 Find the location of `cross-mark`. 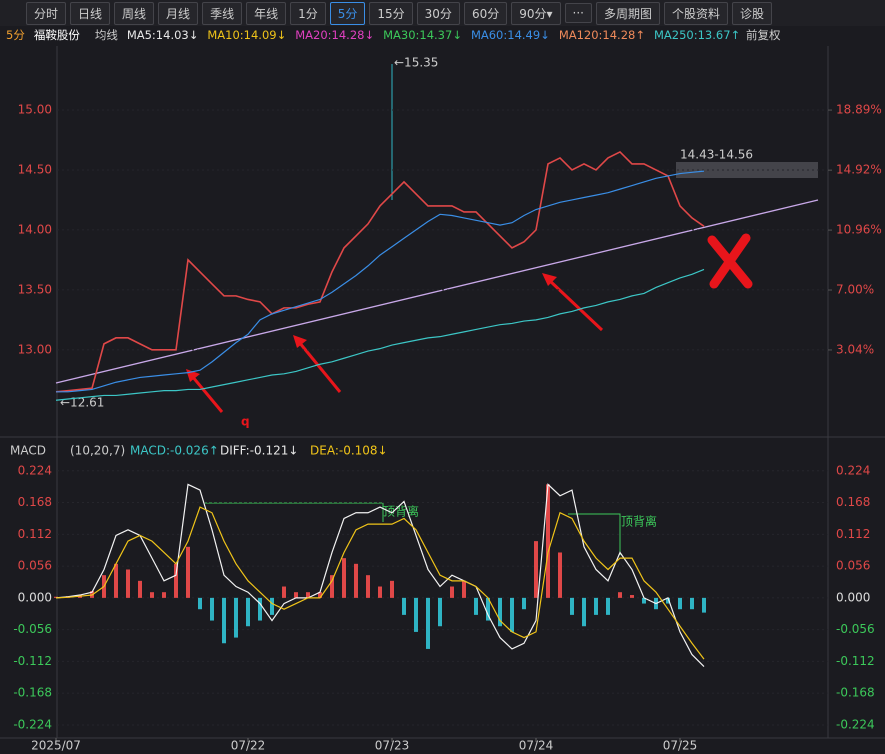

cross-mark is located at coordinates (730, 261).